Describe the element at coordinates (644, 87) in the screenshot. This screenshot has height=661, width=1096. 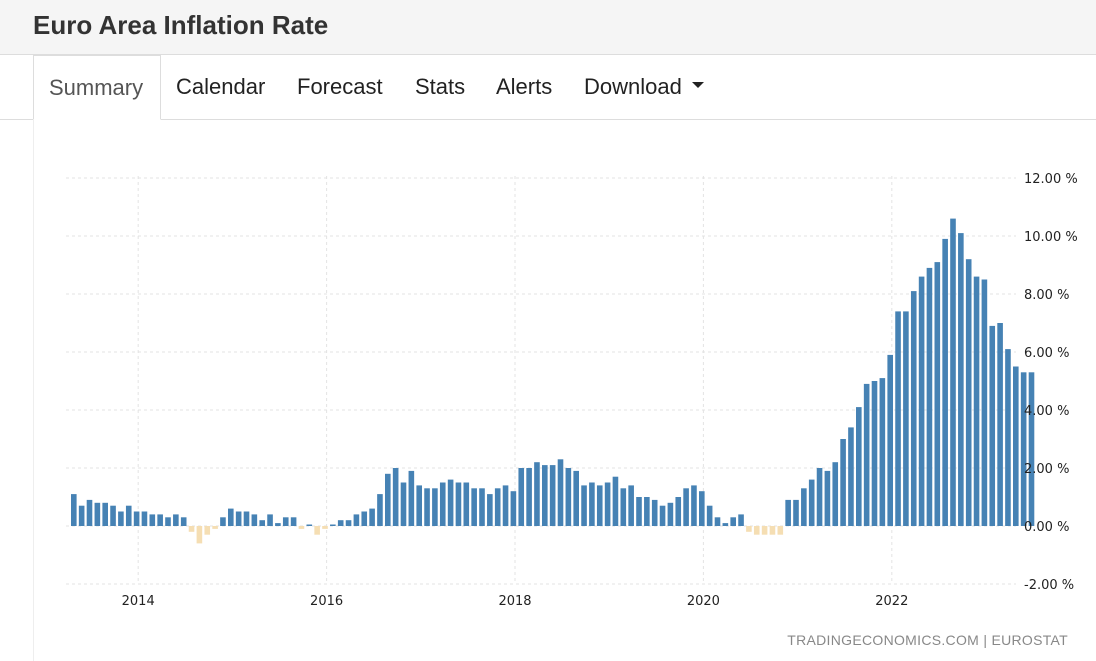
I see `tab-download: Download` at that location.